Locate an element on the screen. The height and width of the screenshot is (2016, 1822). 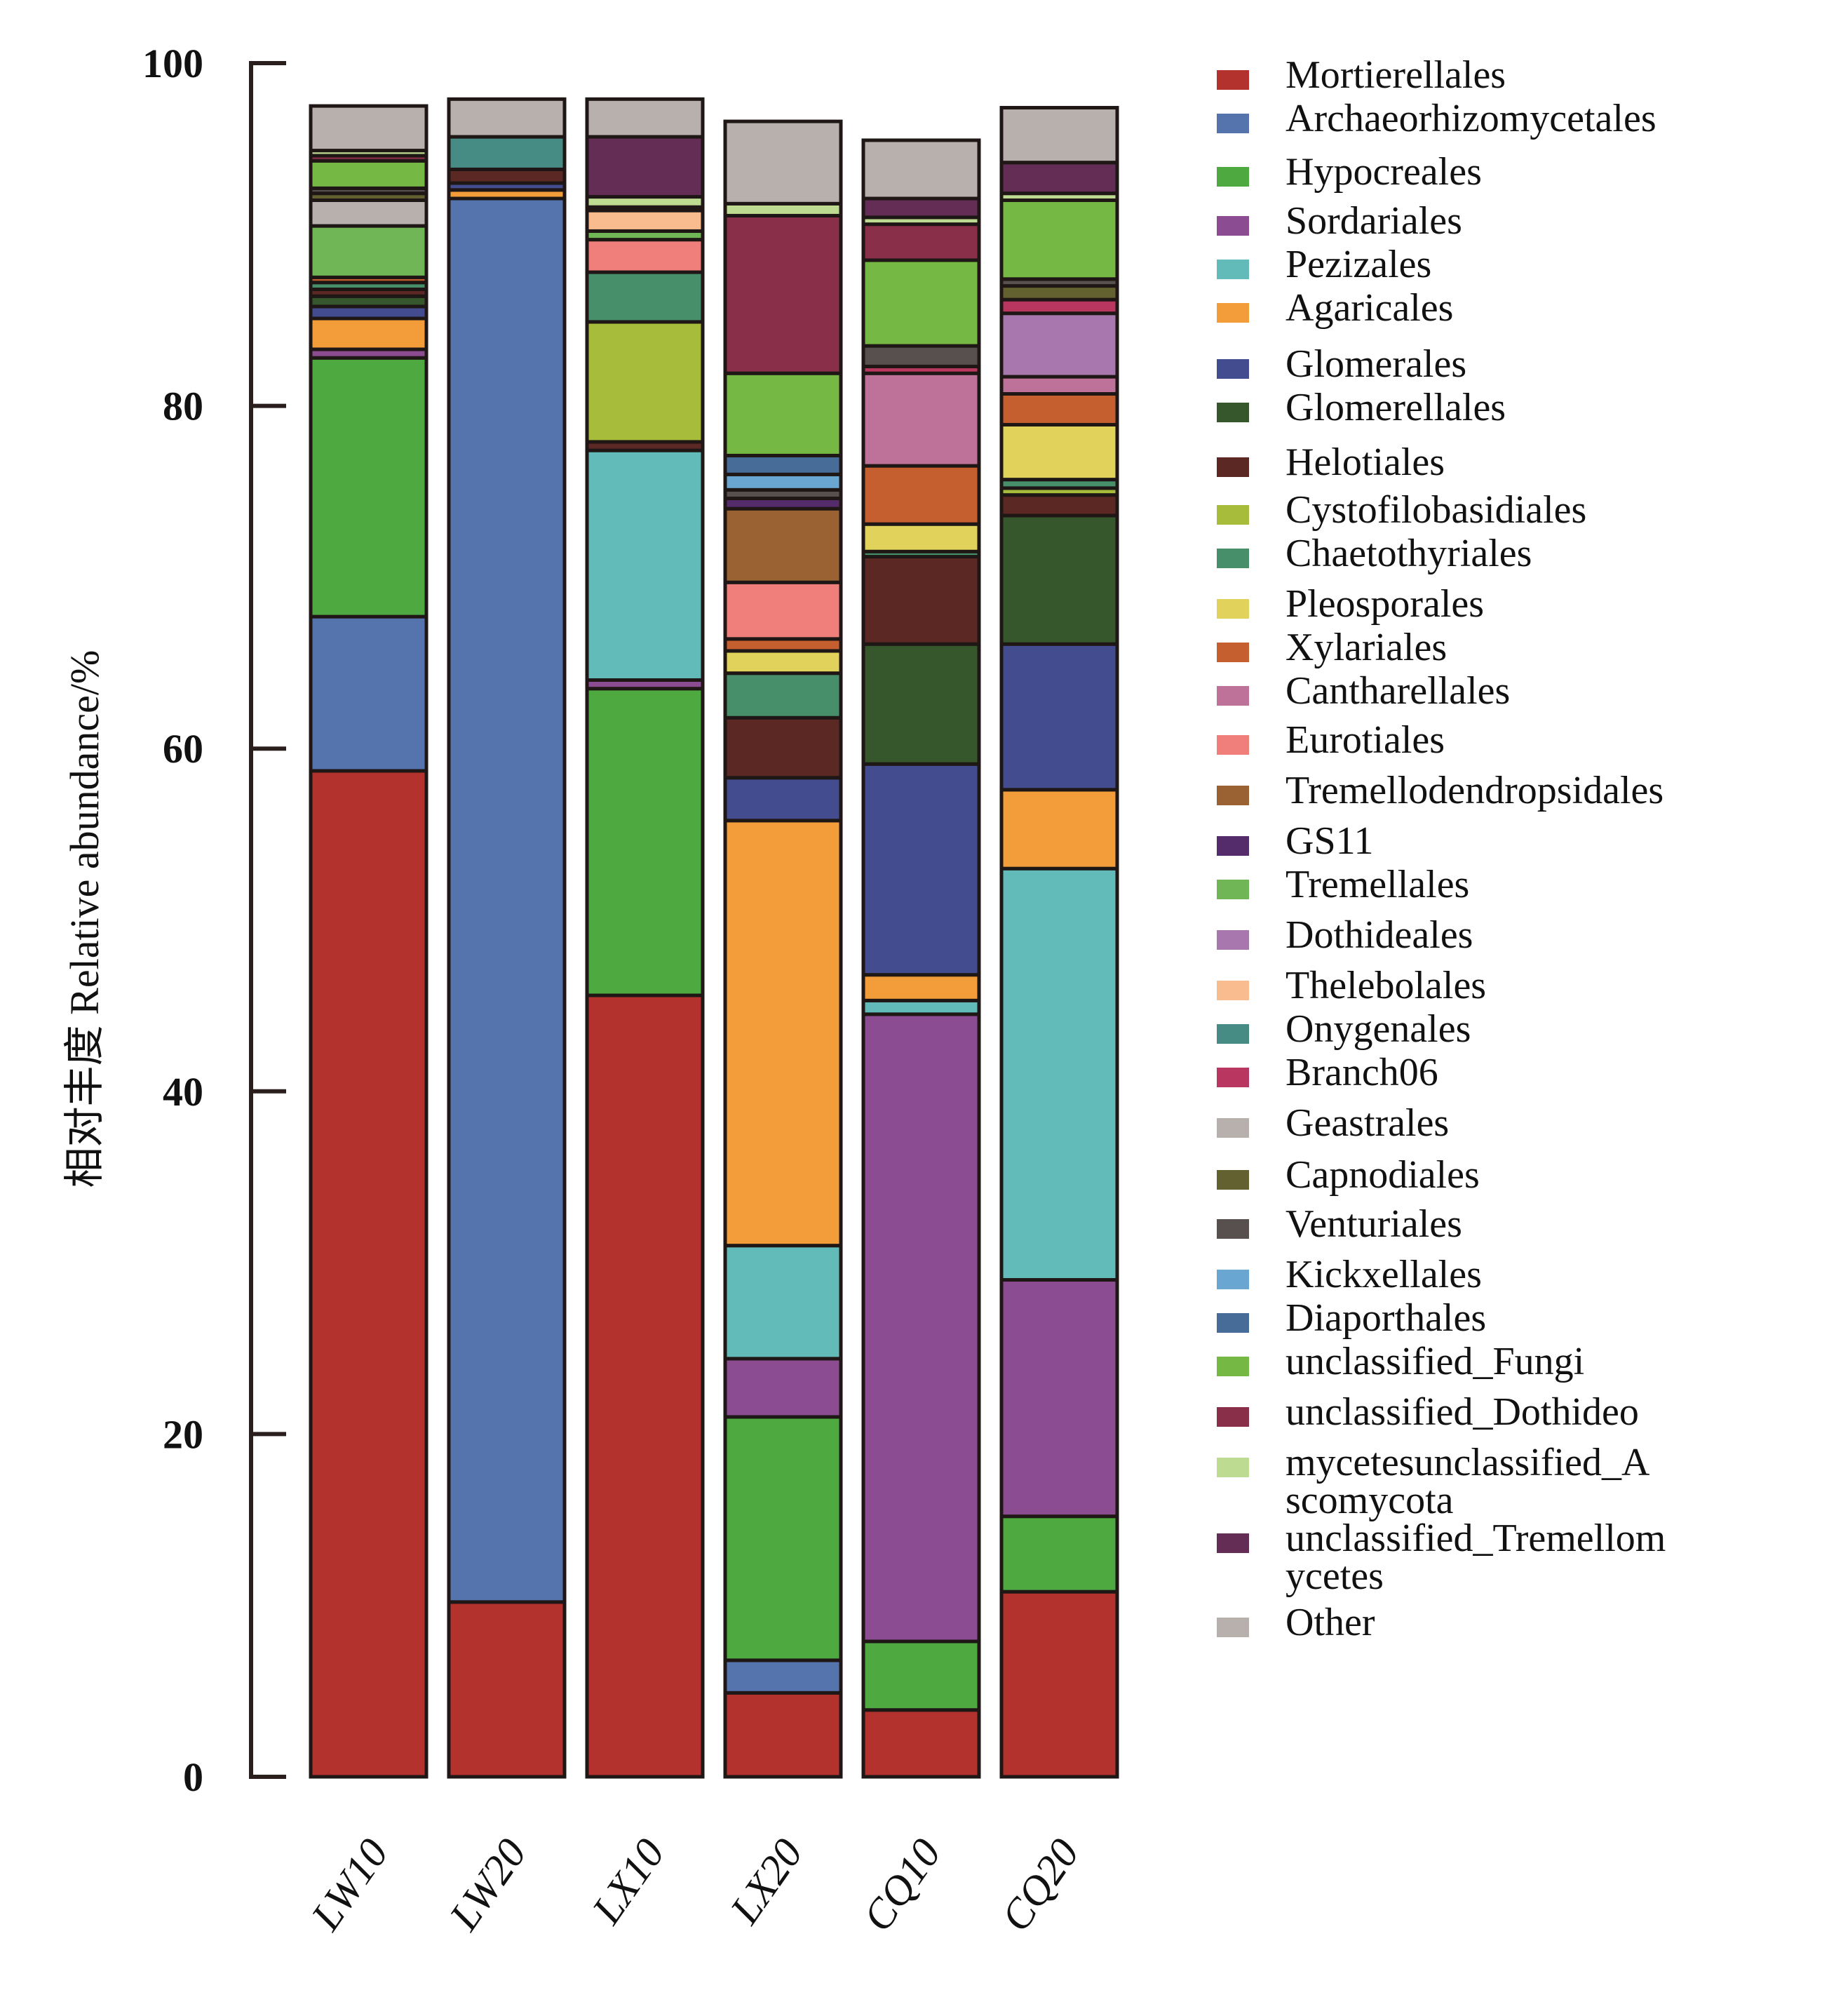
x-tick-label: LX20 is located at coordinates (766, 1882).